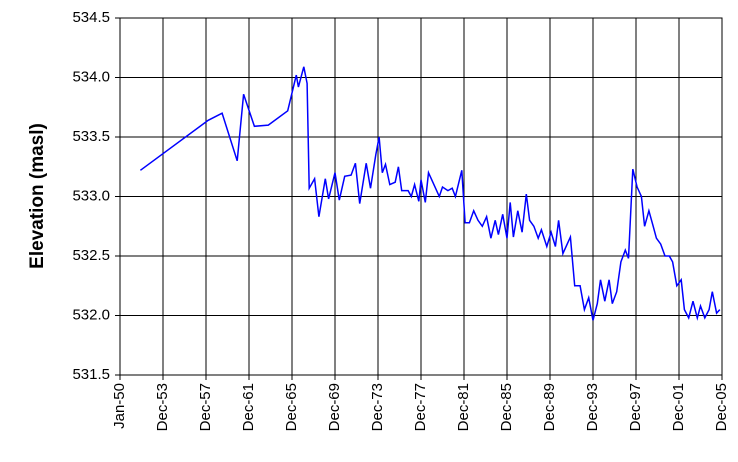  Describe the element at coordinates (91, 374) in the screenshot. I see `y-tick-label: 531.5` at that location.